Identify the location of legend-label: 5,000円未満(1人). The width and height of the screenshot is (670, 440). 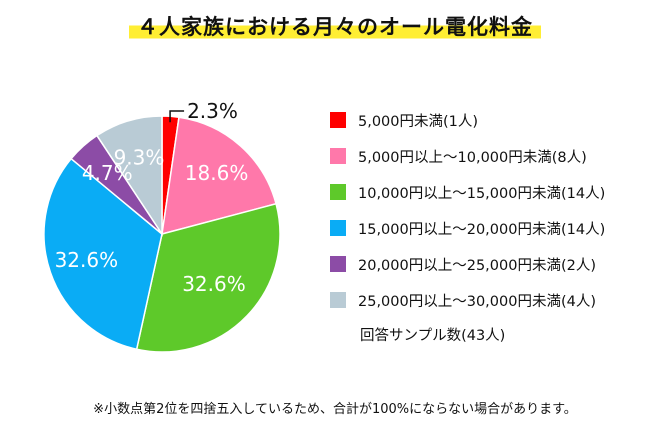
(418, 121).